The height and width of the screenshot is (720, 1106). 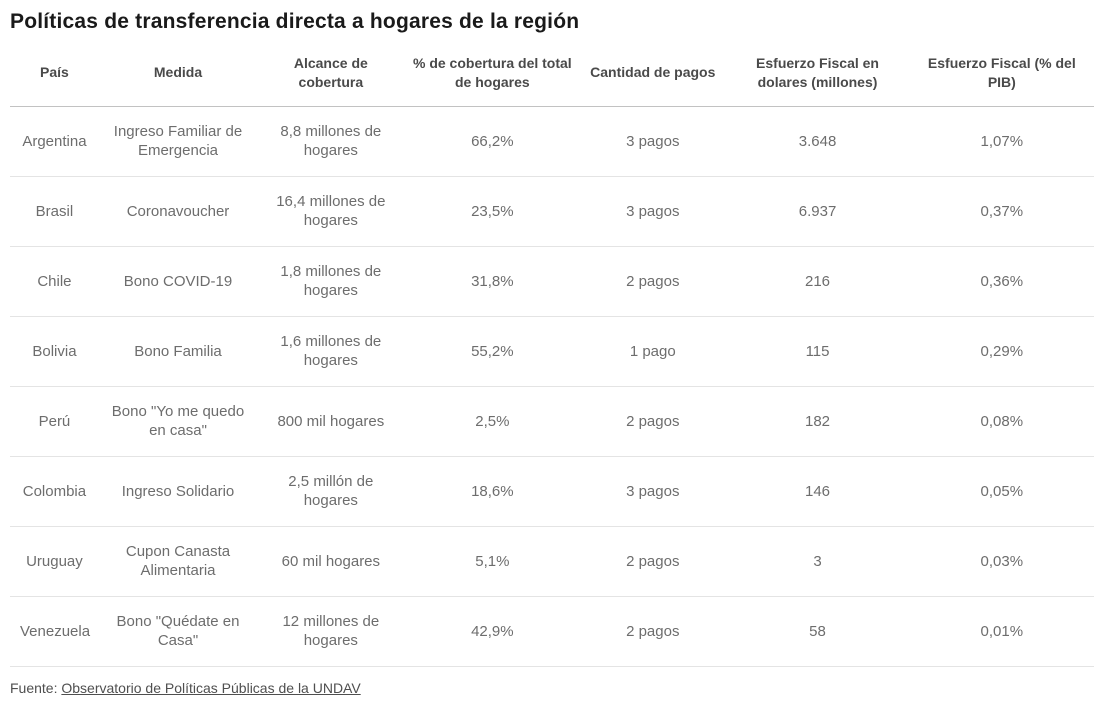 I want to click on cell-alcance: 60 mil hogares, so click(x=331, y=561).